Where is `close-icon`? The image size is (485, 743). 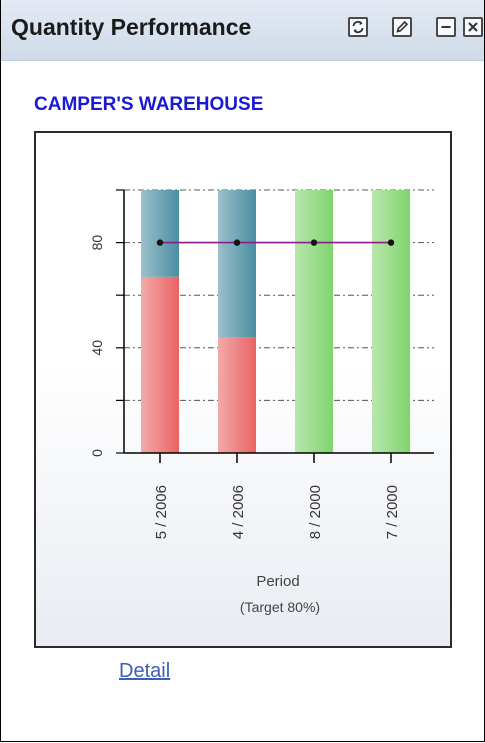
close-icon is located at coordinates (473, 27).